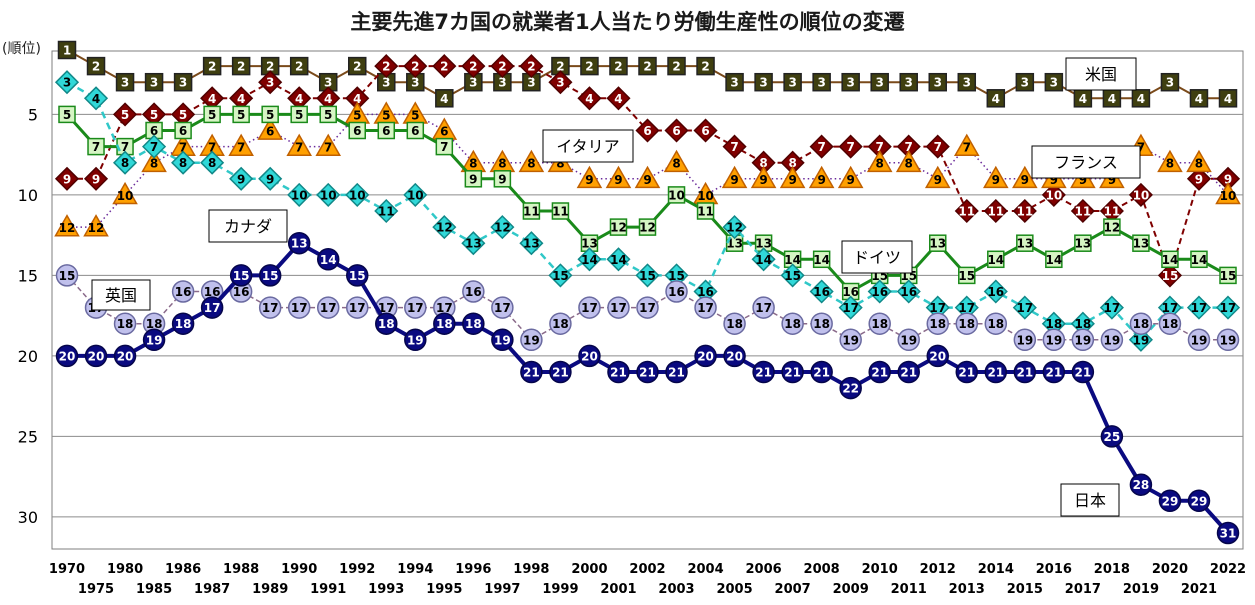 The height and width of the screenshot is (605, 1255). What do you see at coordinates (627, 22) in the screenshot?
I see `chart-title: 主要先進7カ国の就業者1人当たり労働生産性の順位の変遷` at bounding box center [627, 22].